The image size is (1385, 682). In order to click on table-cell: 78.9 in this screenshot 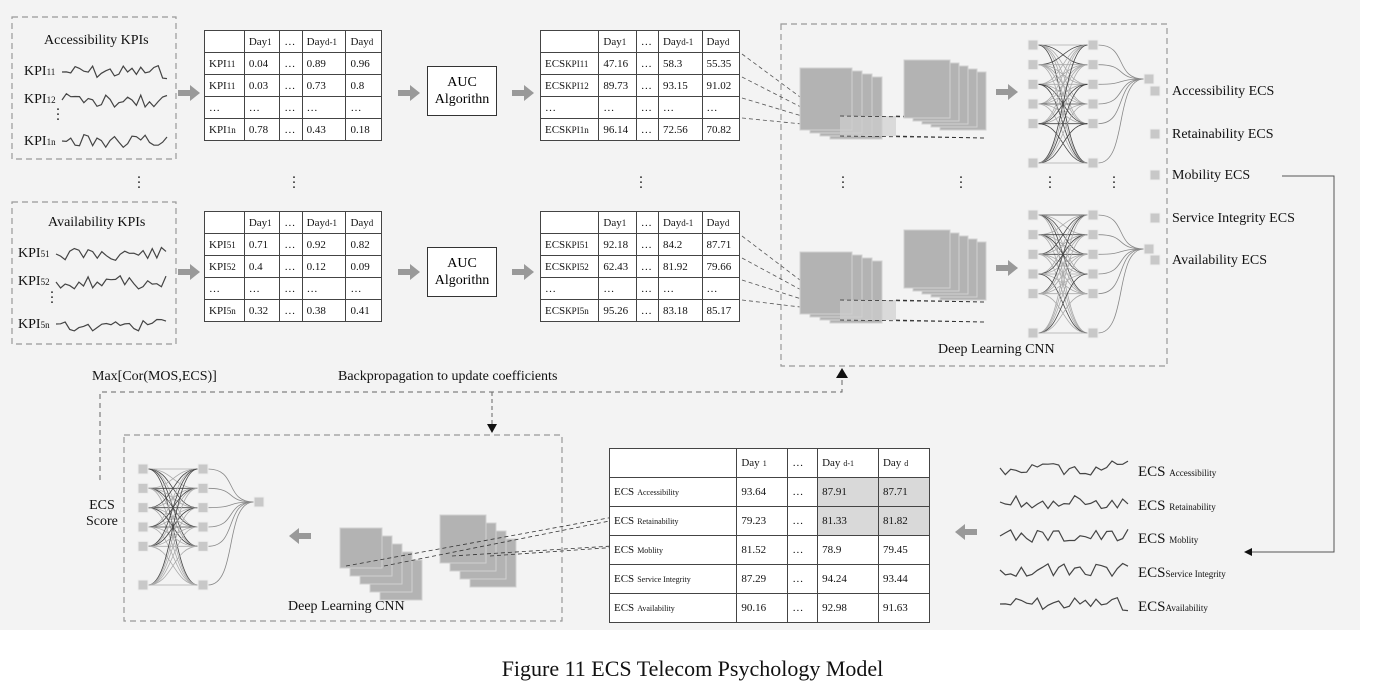, I will do `click(848, 550)`.